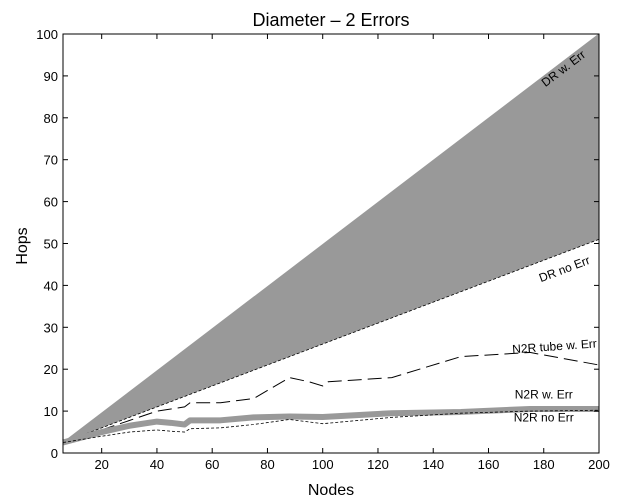 This screenshot has height=500, width=625. What do you see at coordinates (544, 418) in the screenshot?
I see `annotation-n2r-no-err: N2R no Err` at bounding box center [544, 418].